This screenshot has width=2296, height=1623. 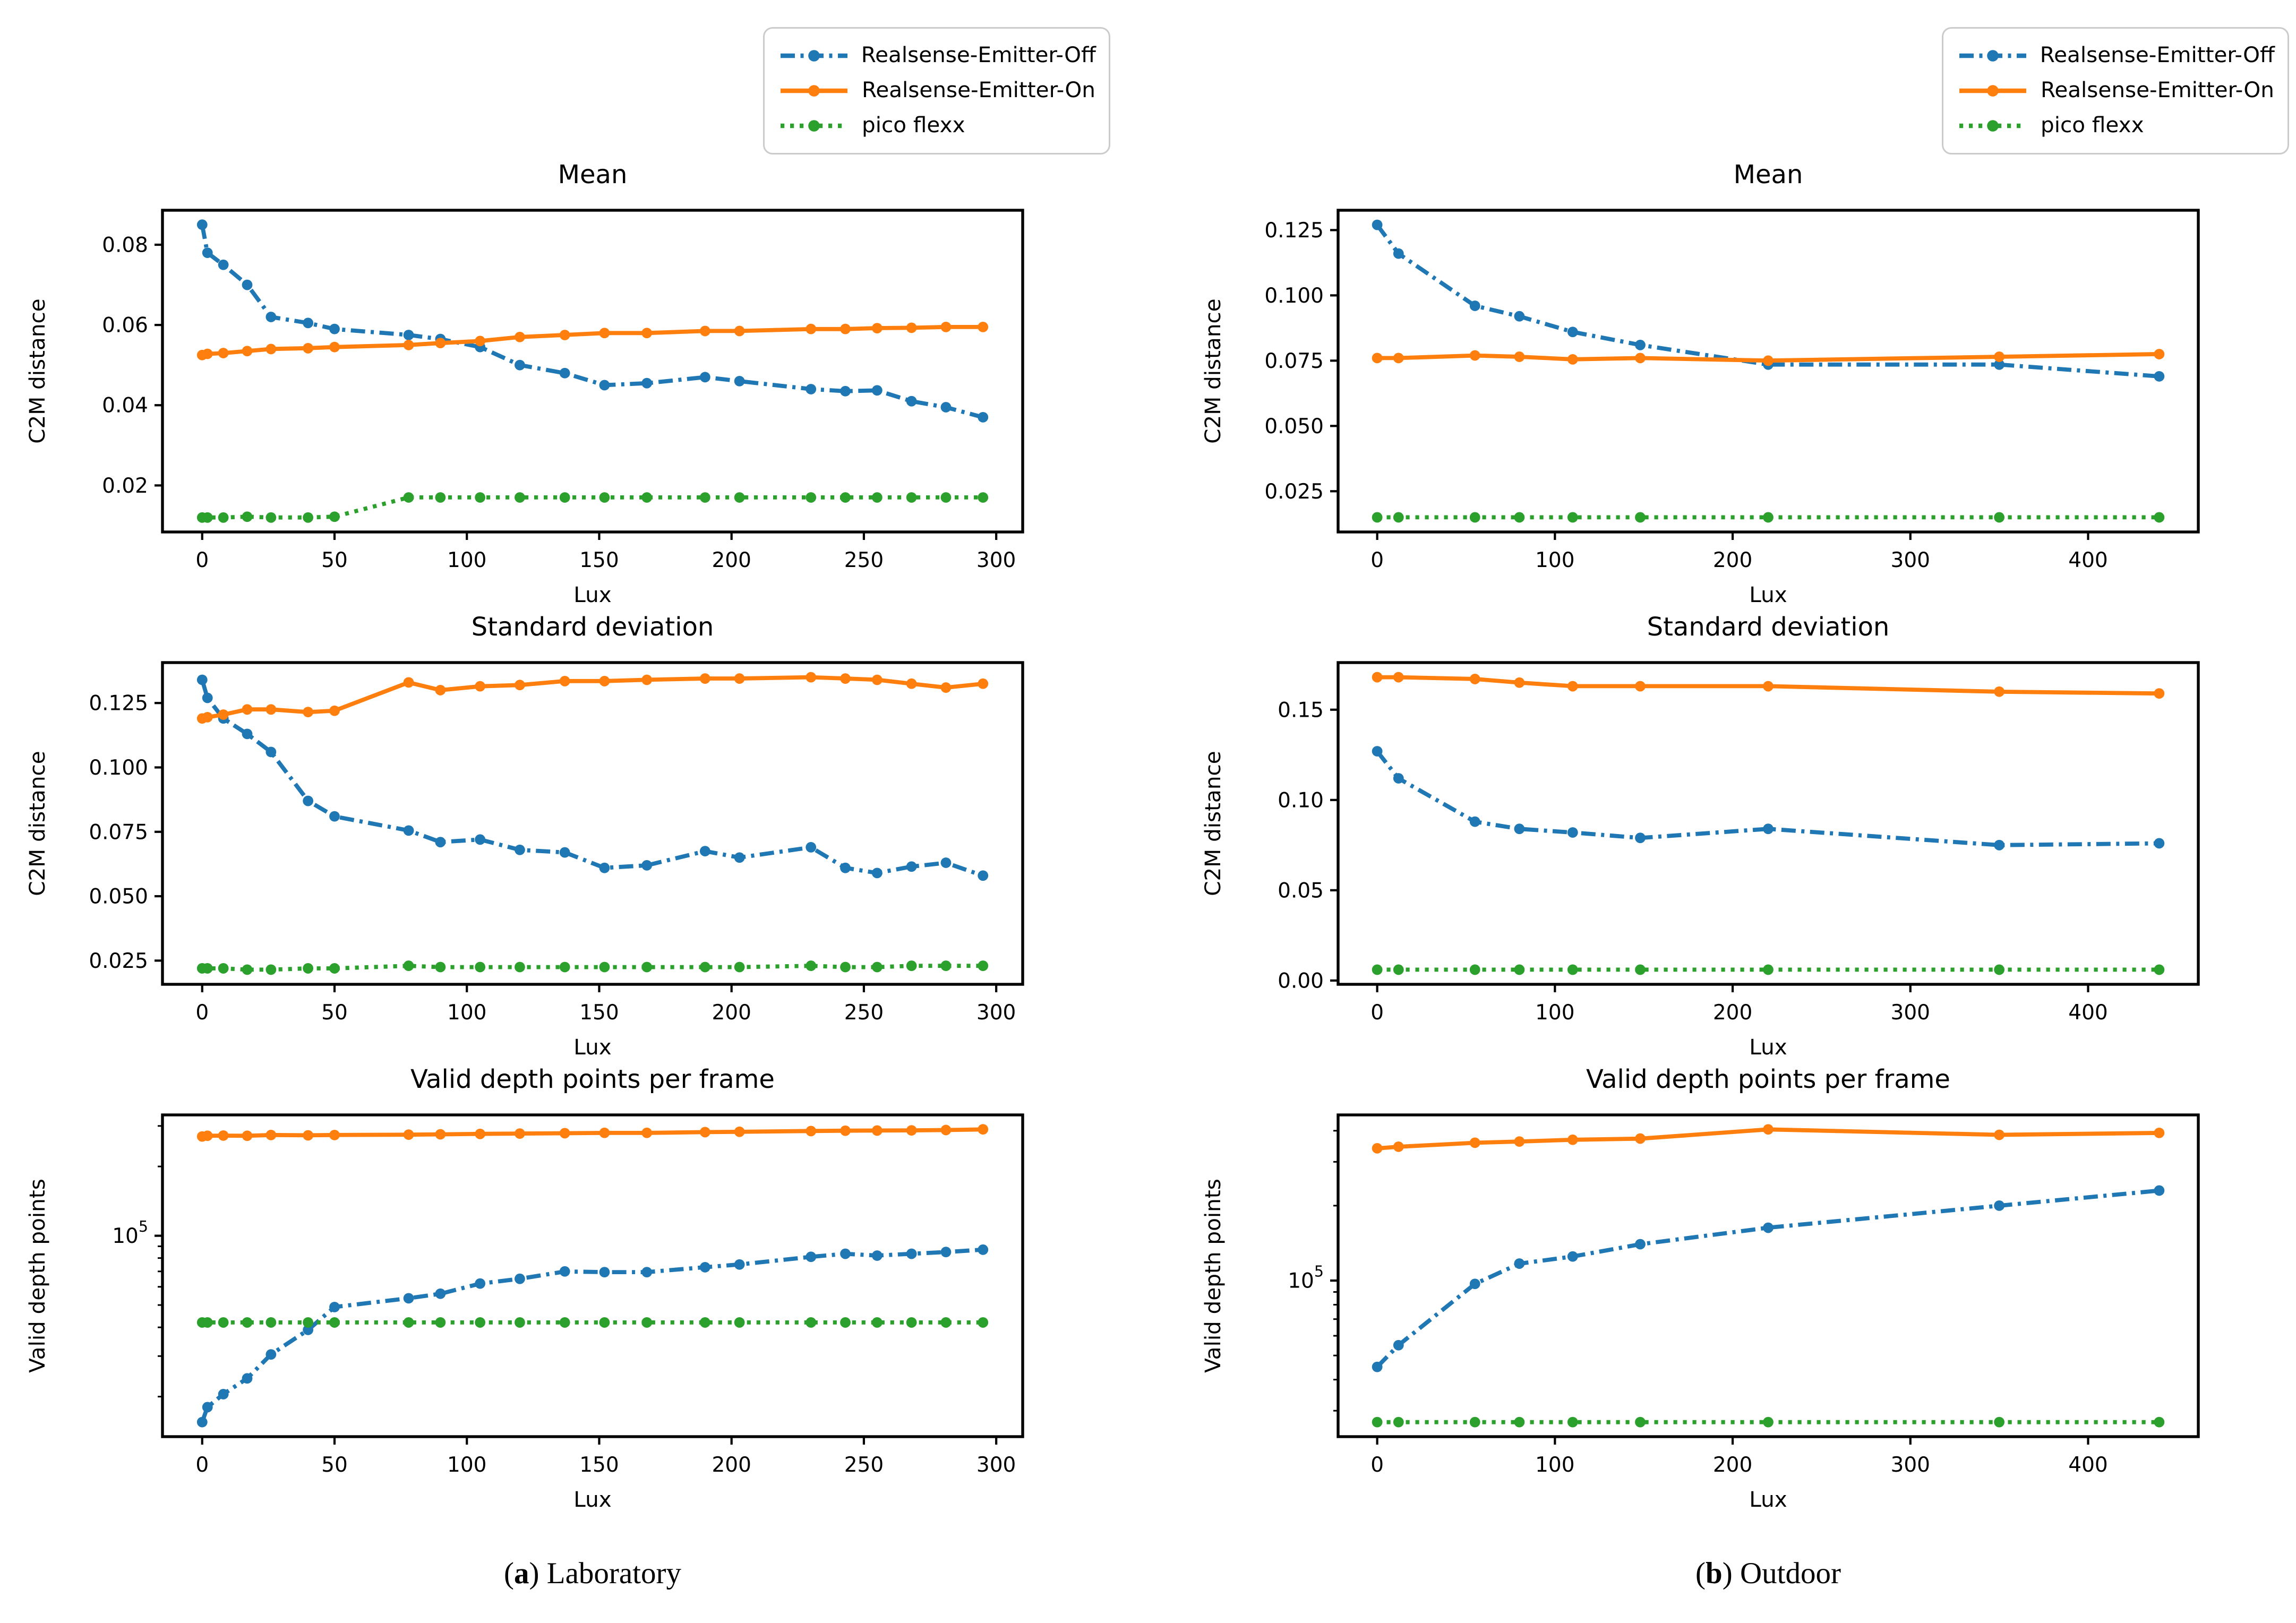 I want to click on caption-laboratory: (a) Laboratory, so click(x=592, y=1575).